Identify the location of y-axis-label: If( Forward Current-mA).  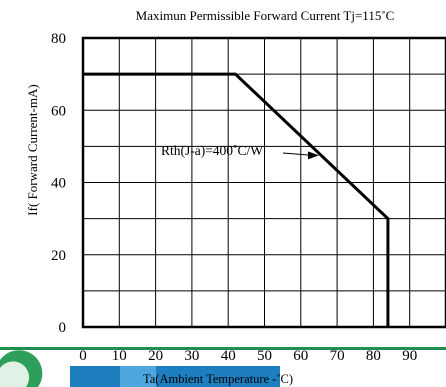
(32, 149).